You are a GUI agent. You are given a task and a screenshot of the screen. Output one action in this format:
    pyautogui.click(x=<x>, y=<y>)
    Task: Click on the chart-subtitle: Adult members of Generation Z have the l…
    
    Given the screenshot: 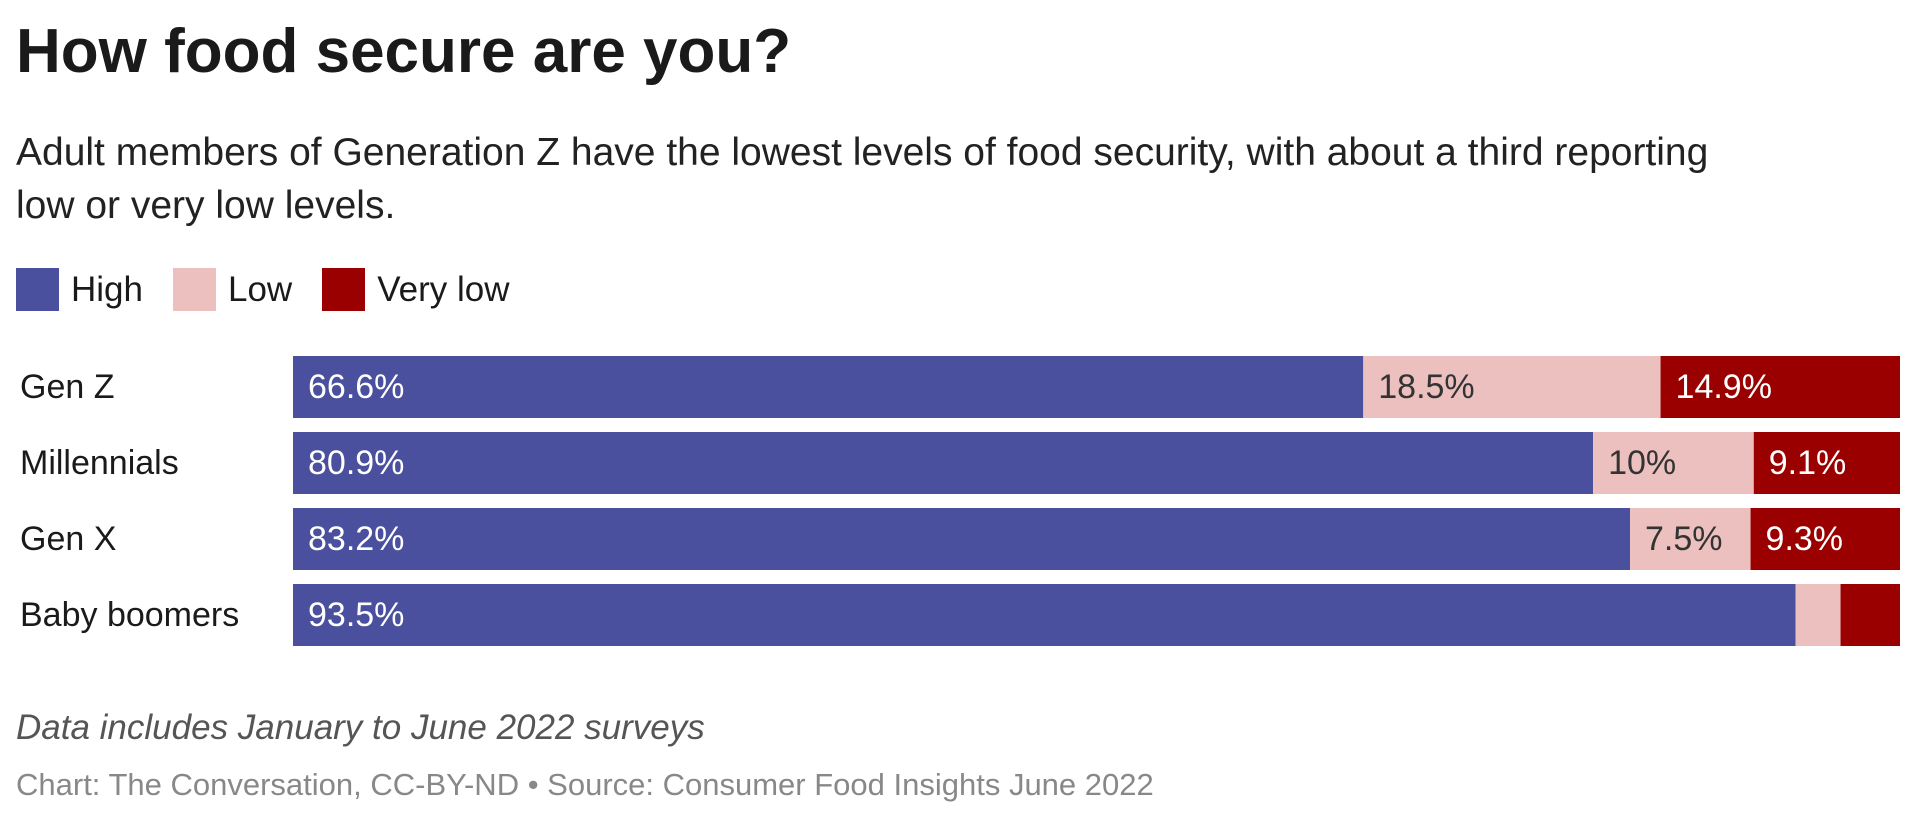 What is the action you would take?
    pyautogui.click(x=862, y=179)
    